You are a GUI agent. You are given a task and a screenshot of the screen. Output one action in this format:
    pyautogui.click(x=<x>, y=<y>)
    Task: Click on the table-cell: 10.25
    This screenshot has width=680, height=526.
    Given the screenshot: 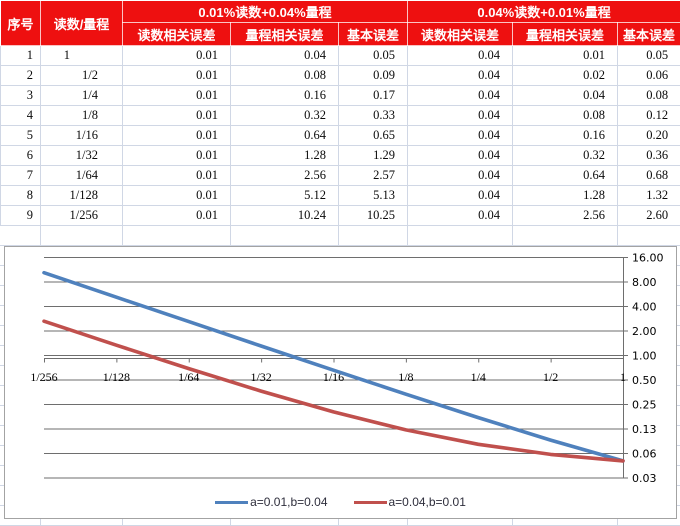 What is the action you would take?
    pyautogui.click(x=373, y=215)
    